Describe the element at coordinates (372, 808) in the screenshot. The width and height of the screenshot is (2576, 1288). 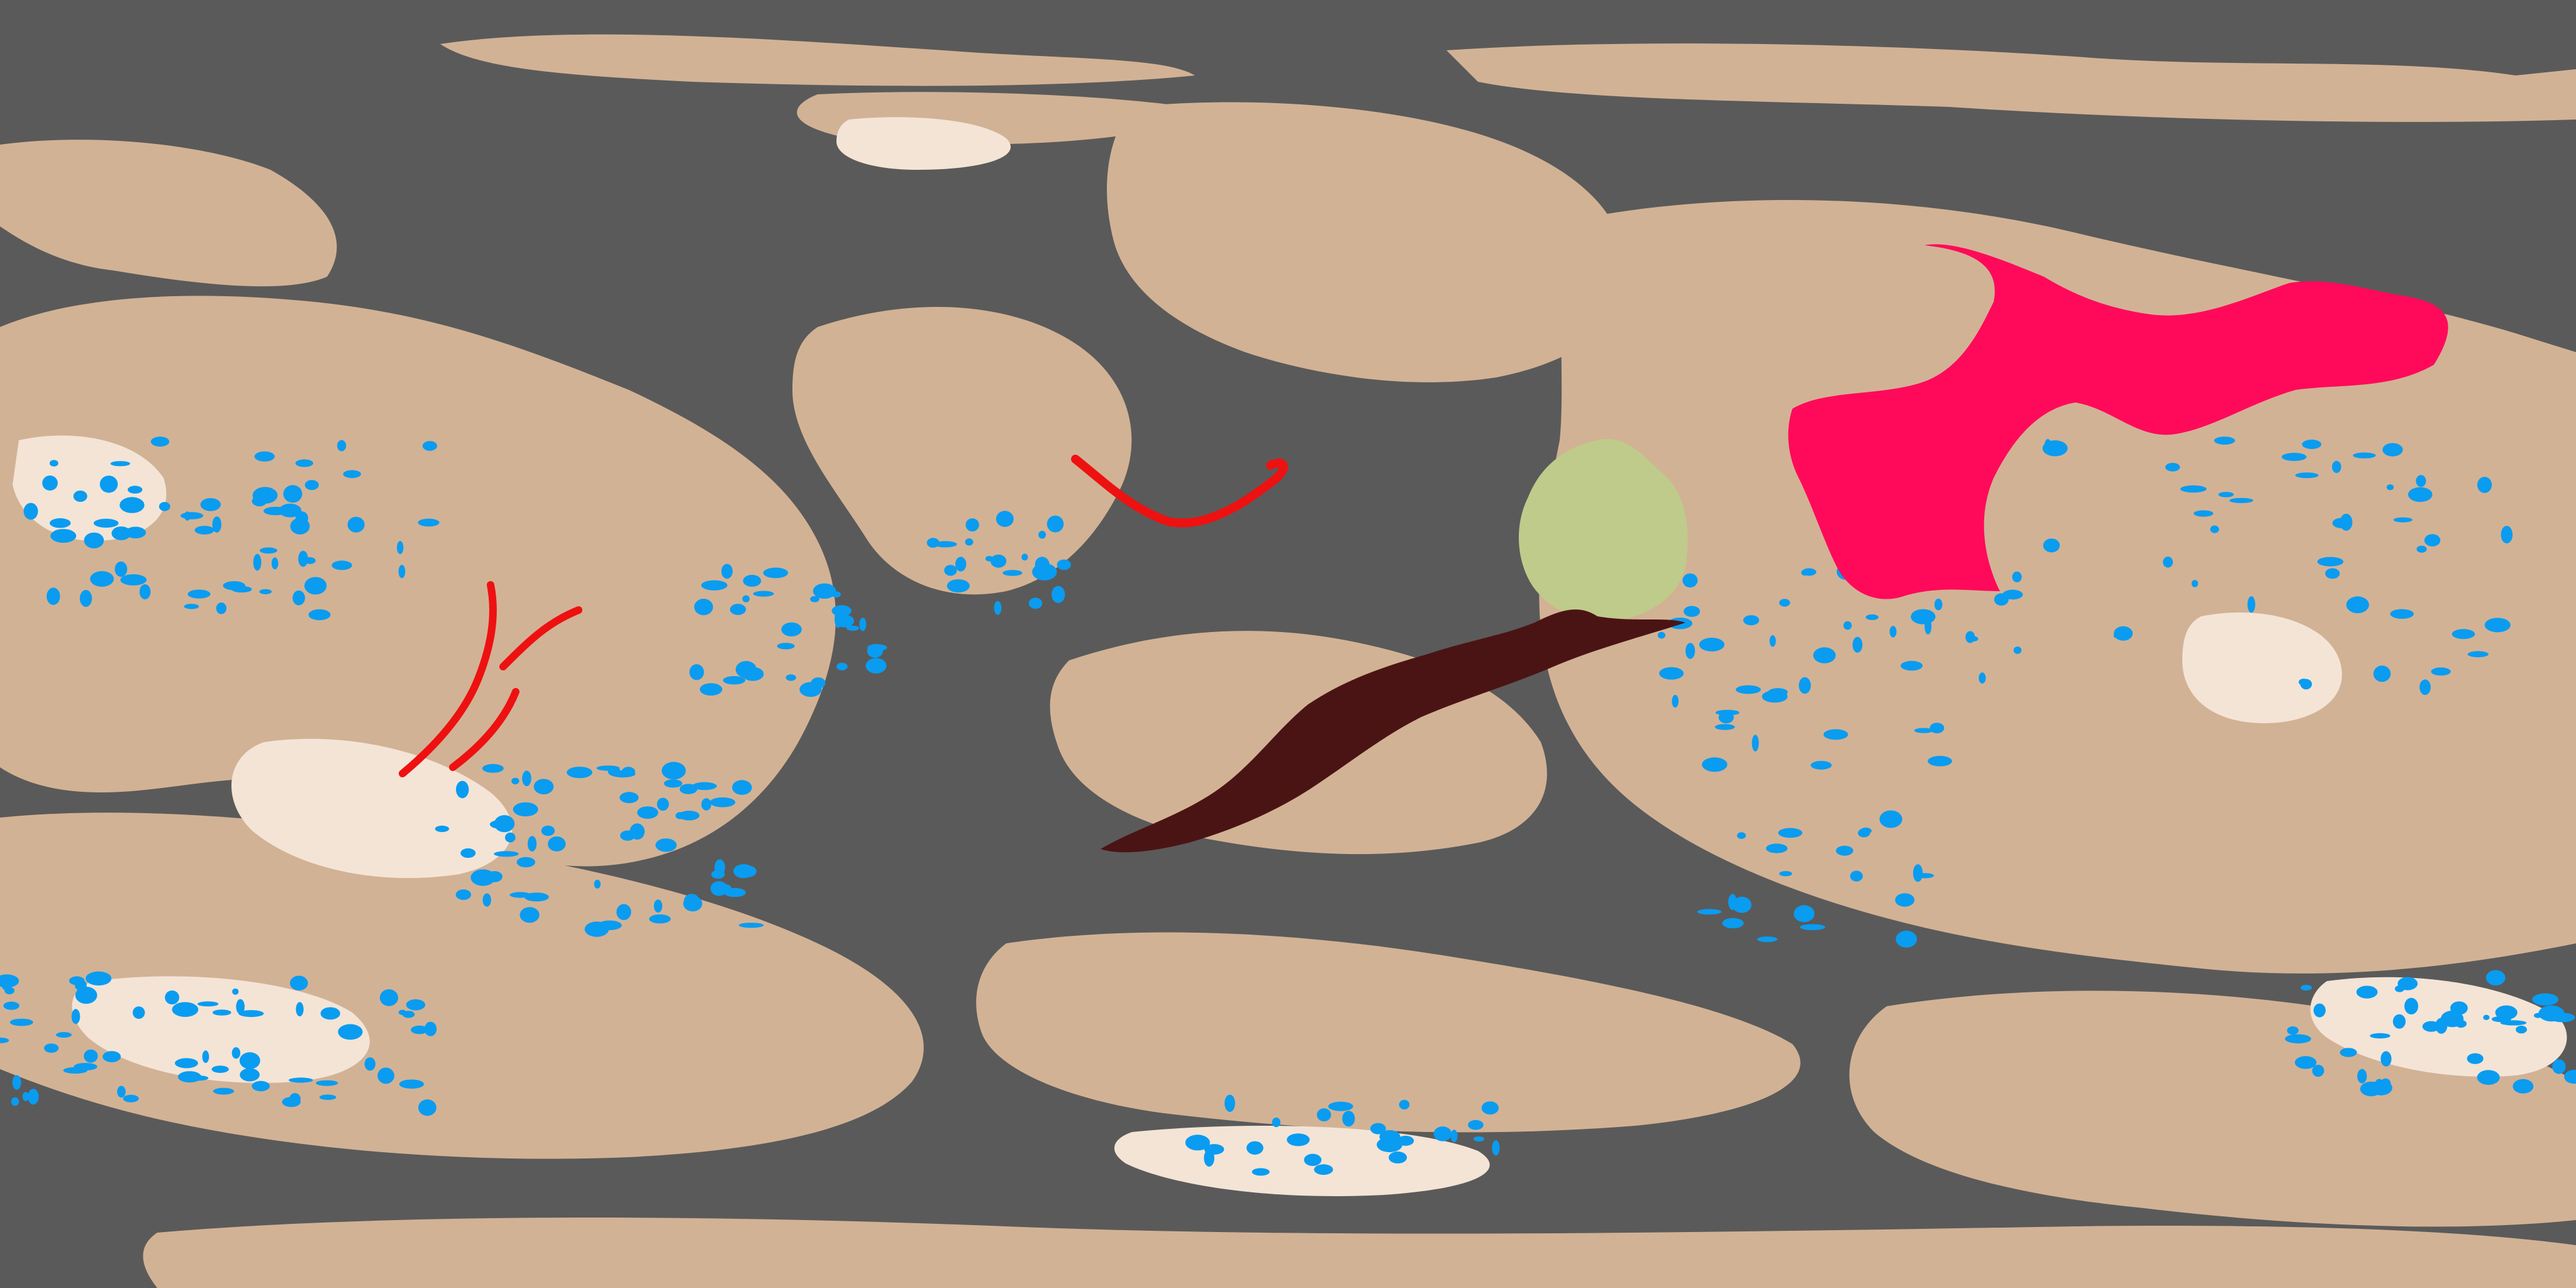
I see `highland-west-b` at that location.